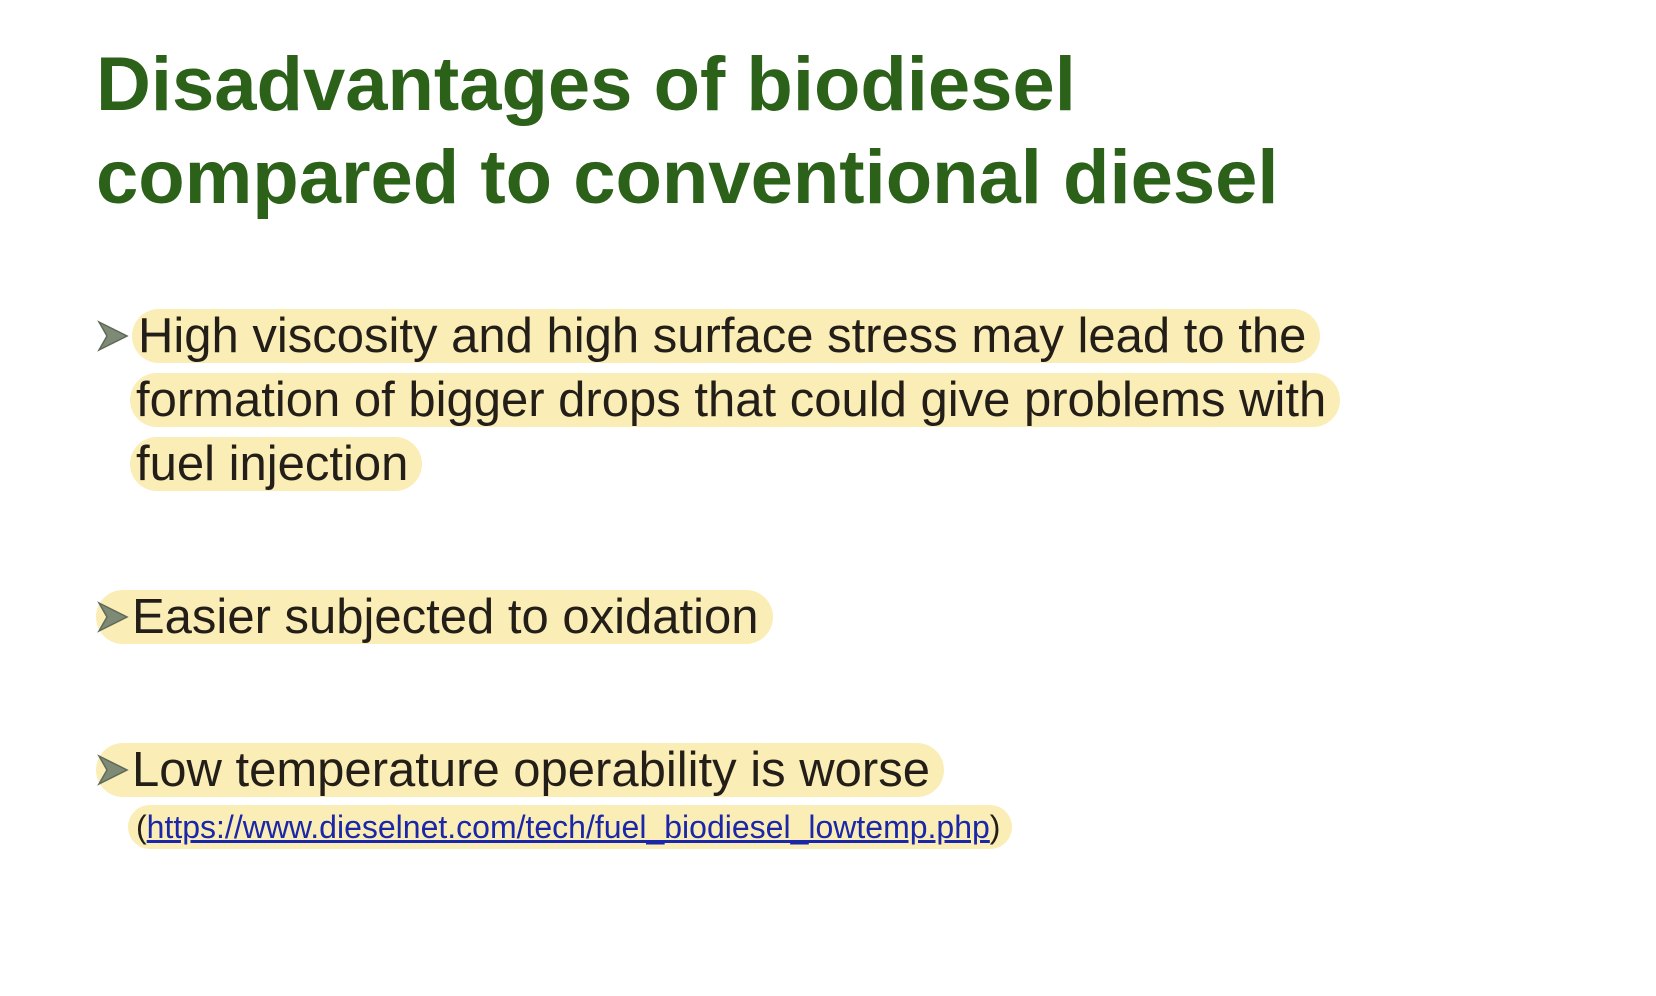 This screenshot has height=996, width=1656. I want to click on reference-close-paren: ), so click(995, 827).